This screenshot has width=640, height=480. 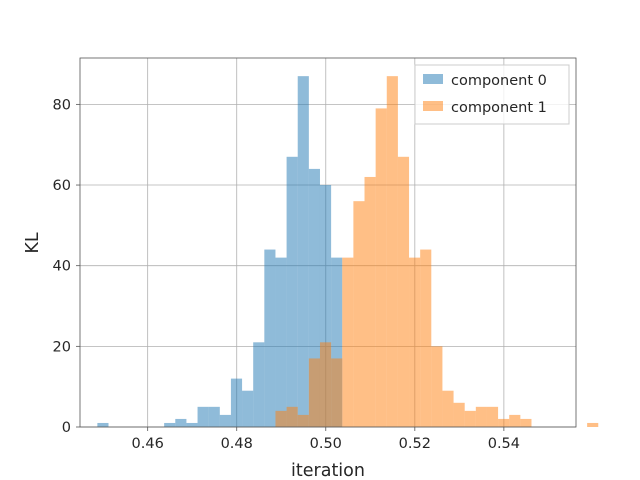 I want to click on x-tick-label: 0.48, so click(x=237, y=444).